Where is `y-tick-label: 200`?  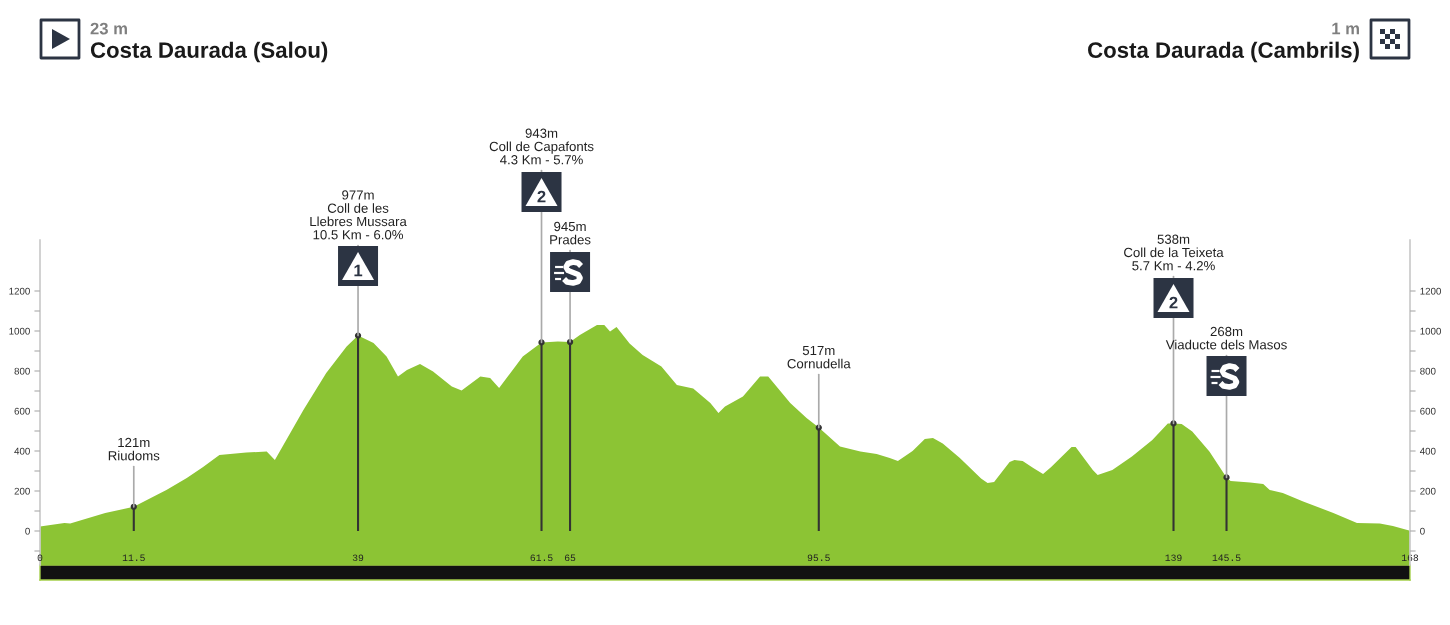 y-tick-label: 200 is located at coordinates (22, 491).